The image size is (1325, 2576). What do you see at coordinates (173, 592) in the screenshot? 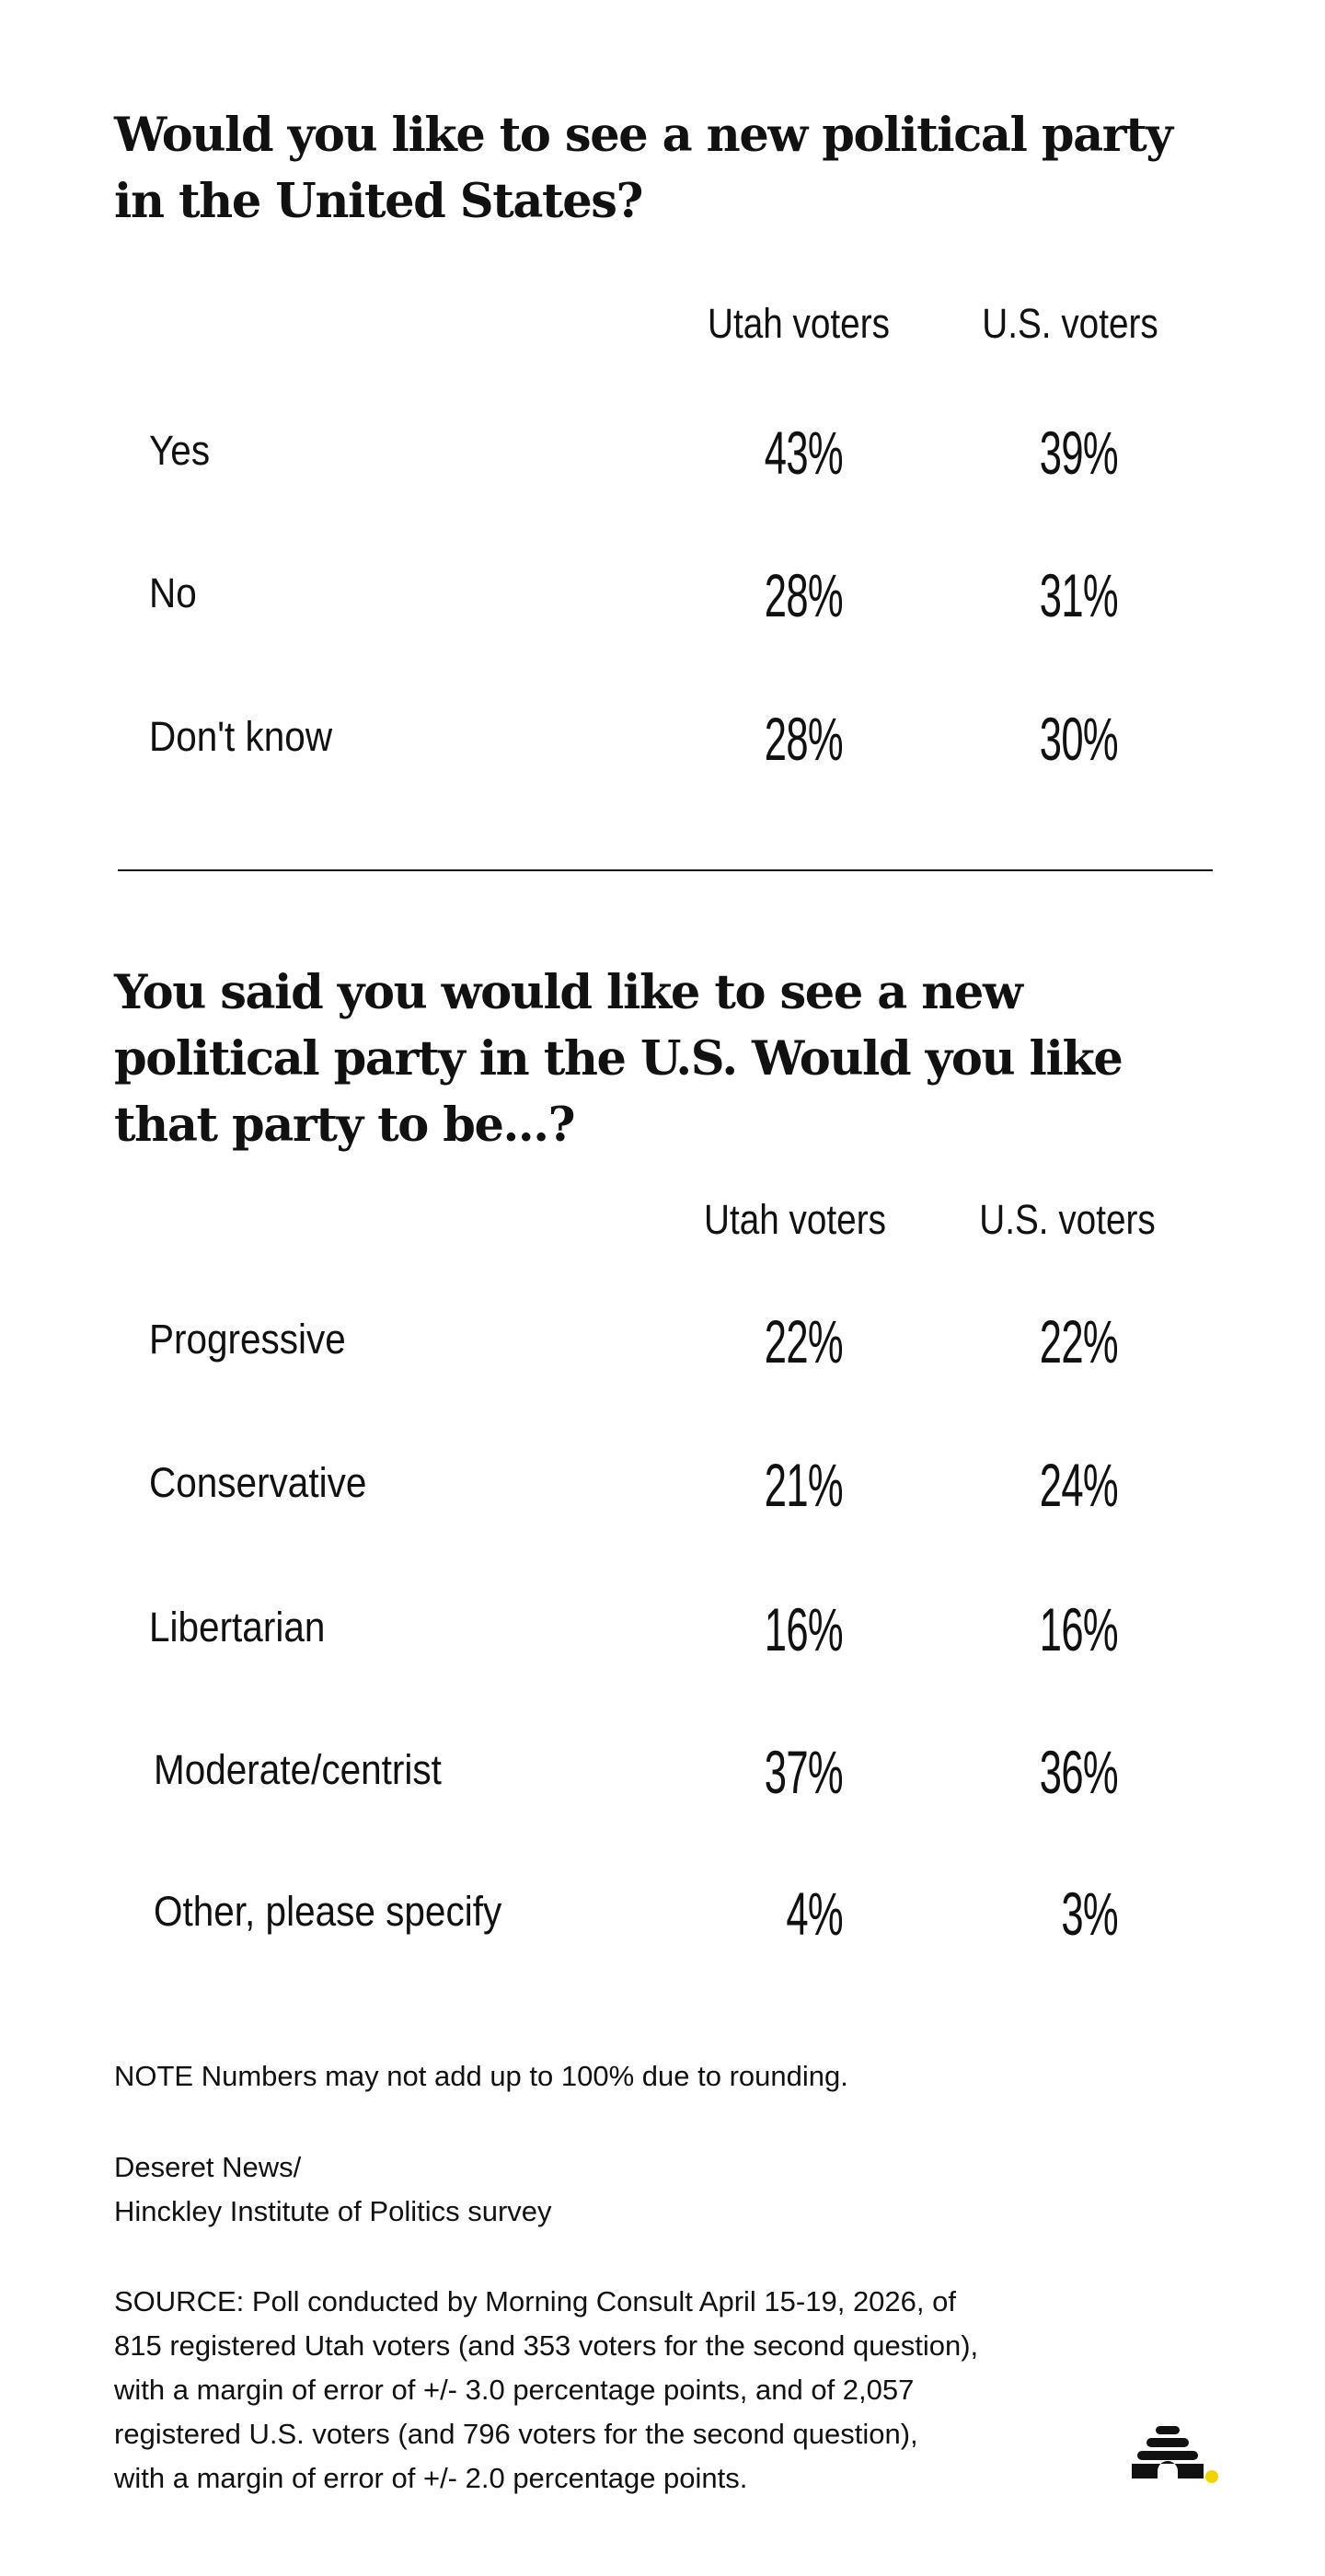
I see `row-label: No` at bounding box center [173, 592].